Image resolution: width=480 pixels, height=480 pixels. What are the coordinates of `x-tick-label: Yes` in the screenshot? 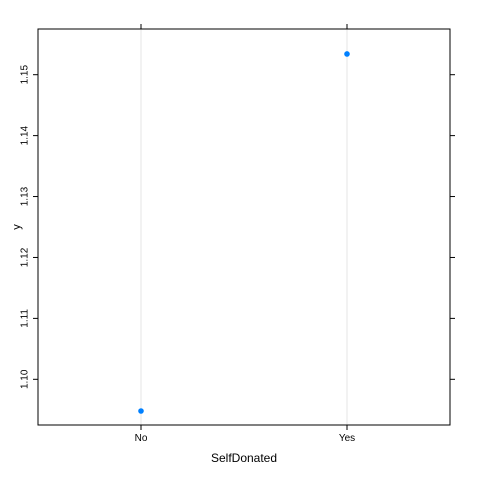 It's located at (347, 438).